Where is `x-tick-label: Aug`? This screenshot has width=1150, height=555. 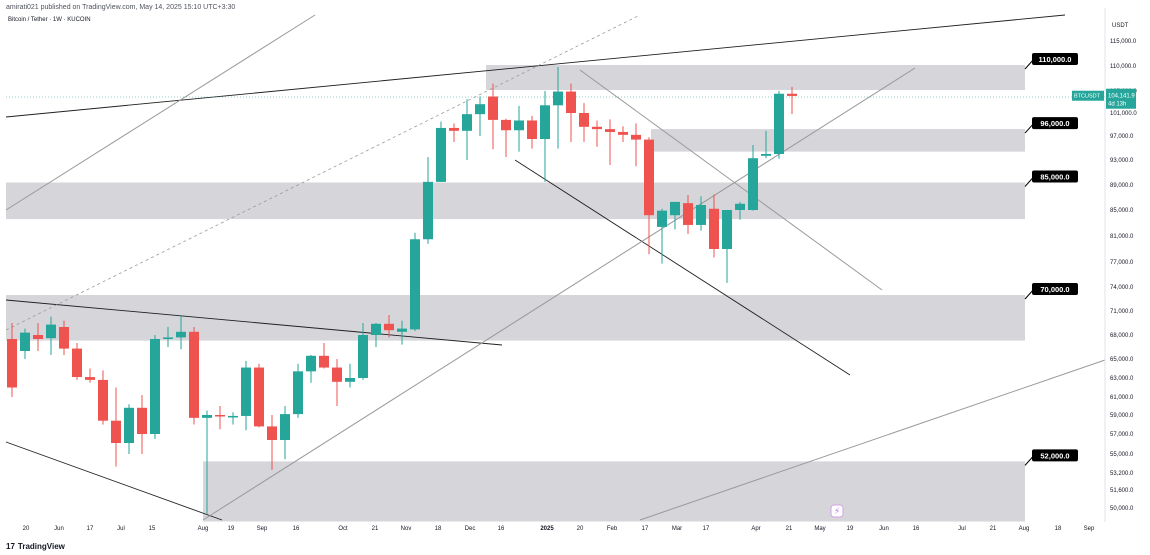
x-tick-label: Aug is located at coordinates (203, 529).